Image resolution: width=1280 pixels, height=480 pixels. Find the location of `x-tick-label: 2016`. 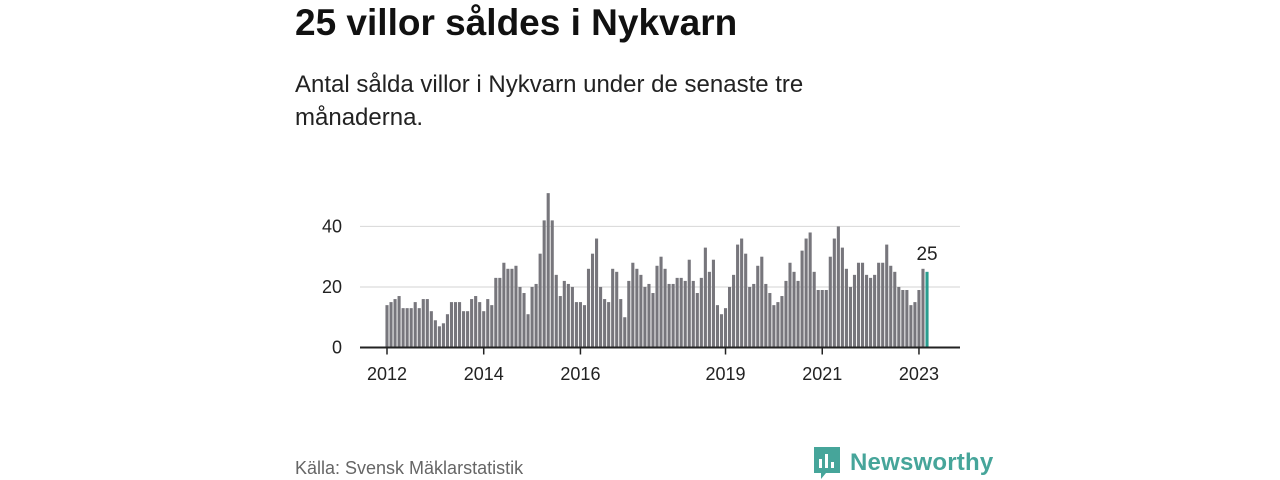

x-tick-label: 2016 is located at coordinates (580, 374).